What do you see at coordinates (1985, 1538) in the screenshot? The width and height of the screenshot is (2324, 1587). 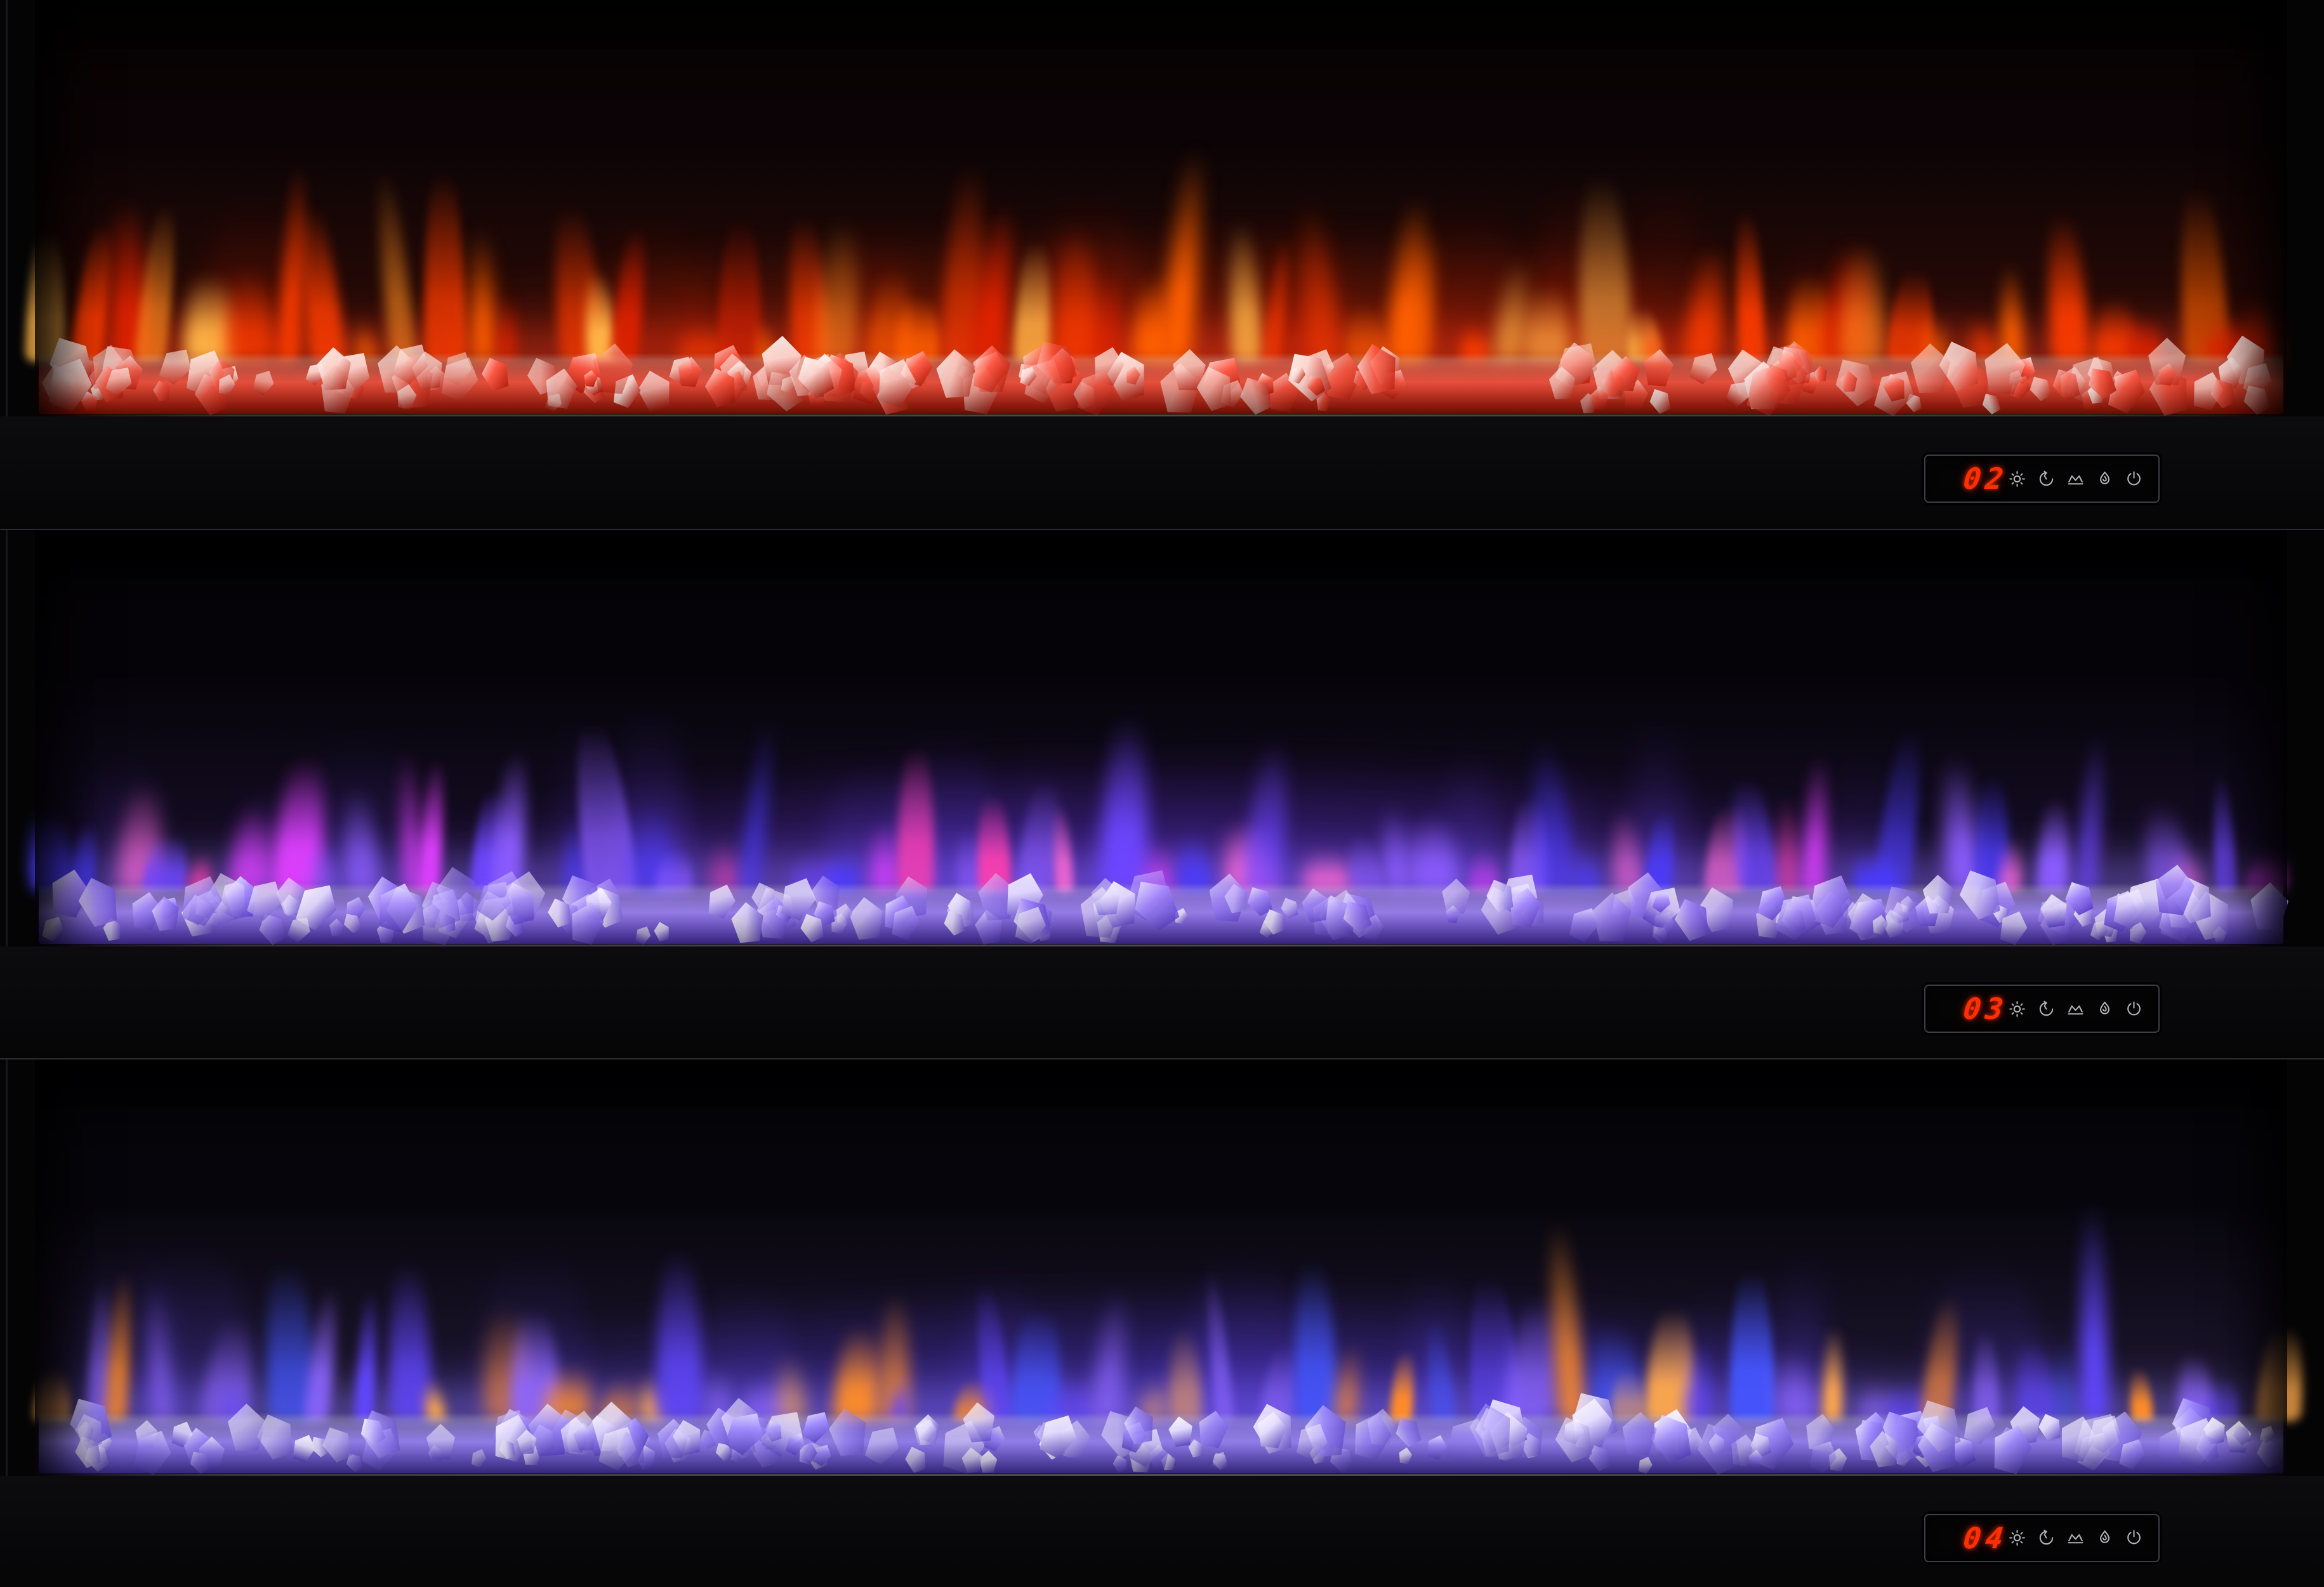 I see `mode-display: 04` at bounding box center [1985, 1538].